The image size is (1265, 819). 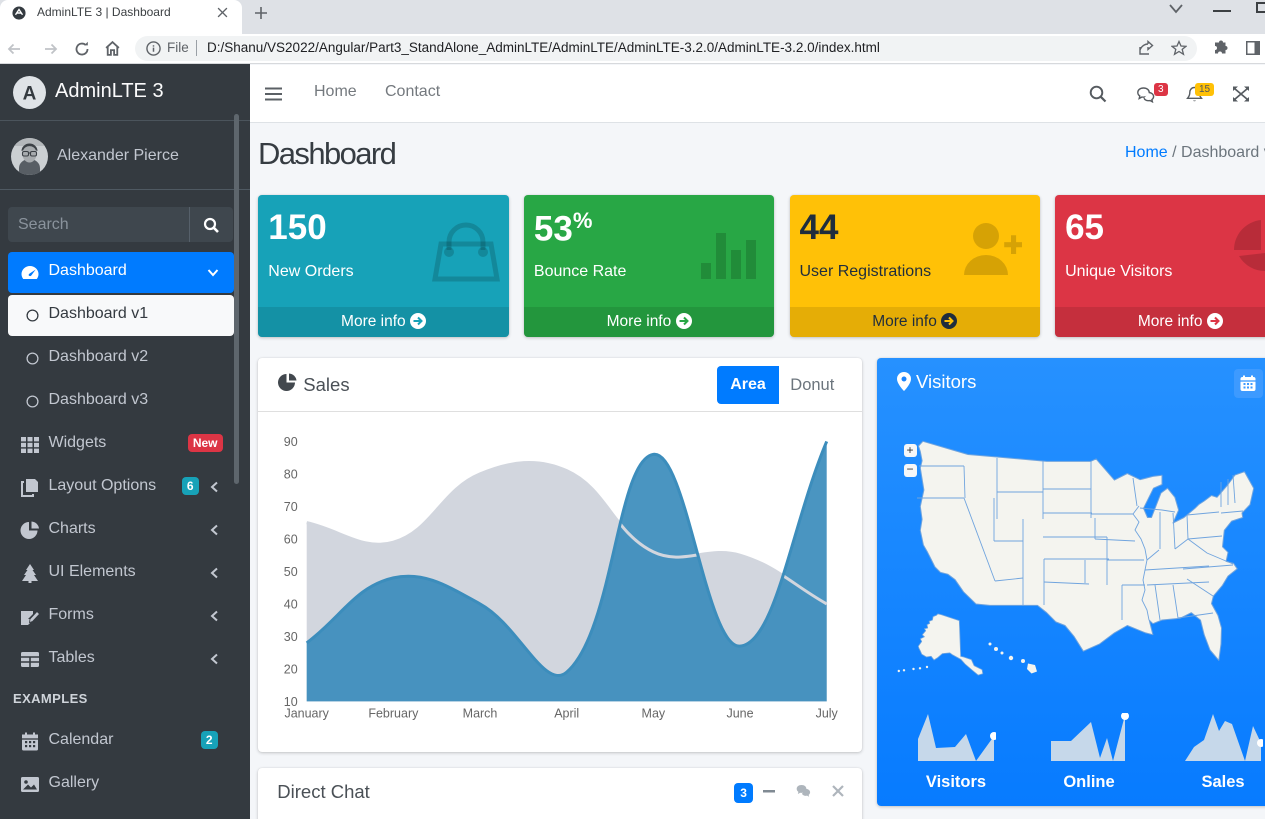 I want to click on svg-text: A, so click(x=30, y=94).